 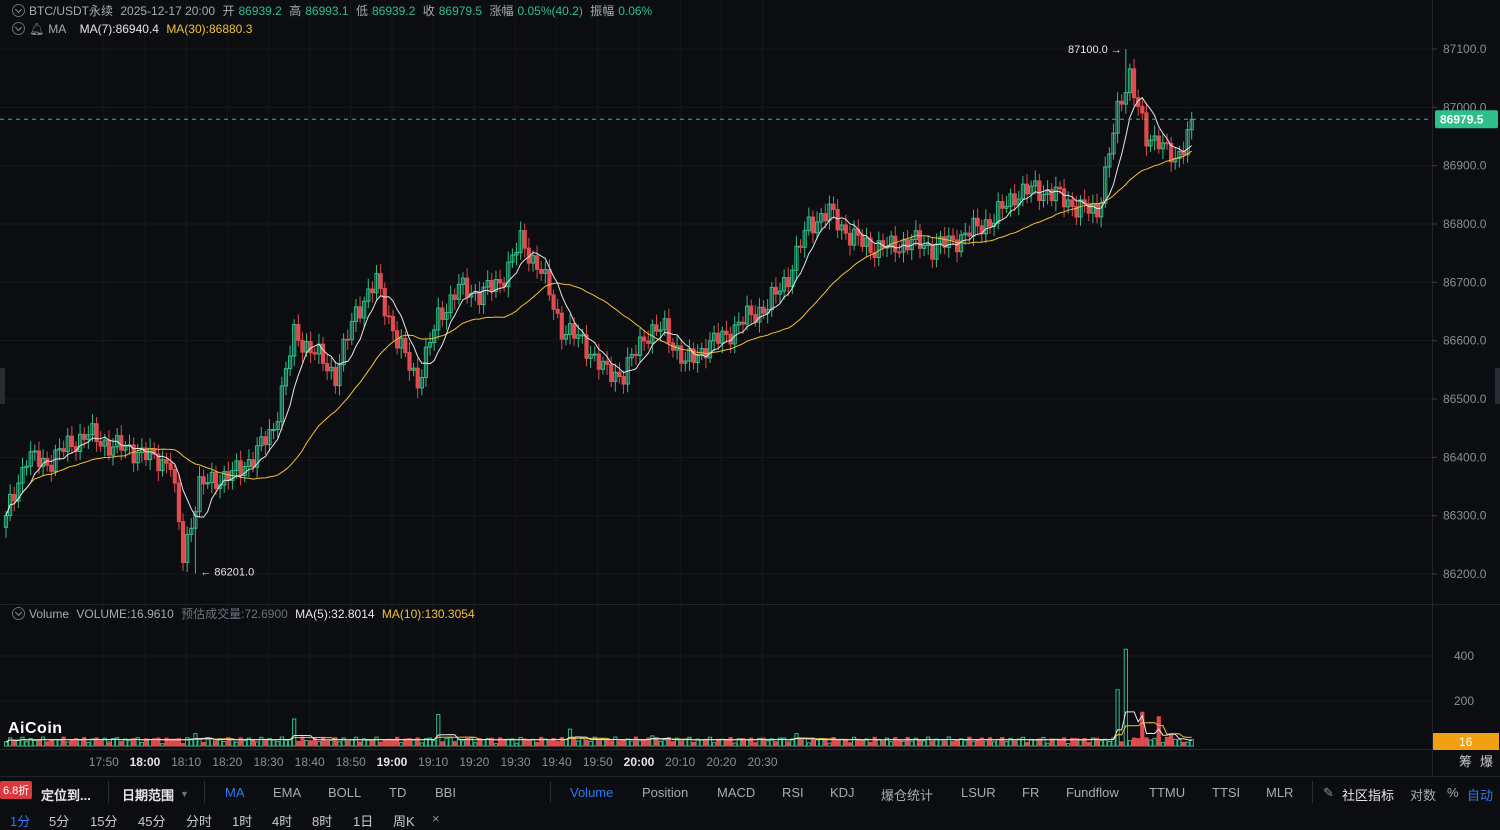 I want to click on chevron-down-icon: ▼, so click(x=184, y=794).